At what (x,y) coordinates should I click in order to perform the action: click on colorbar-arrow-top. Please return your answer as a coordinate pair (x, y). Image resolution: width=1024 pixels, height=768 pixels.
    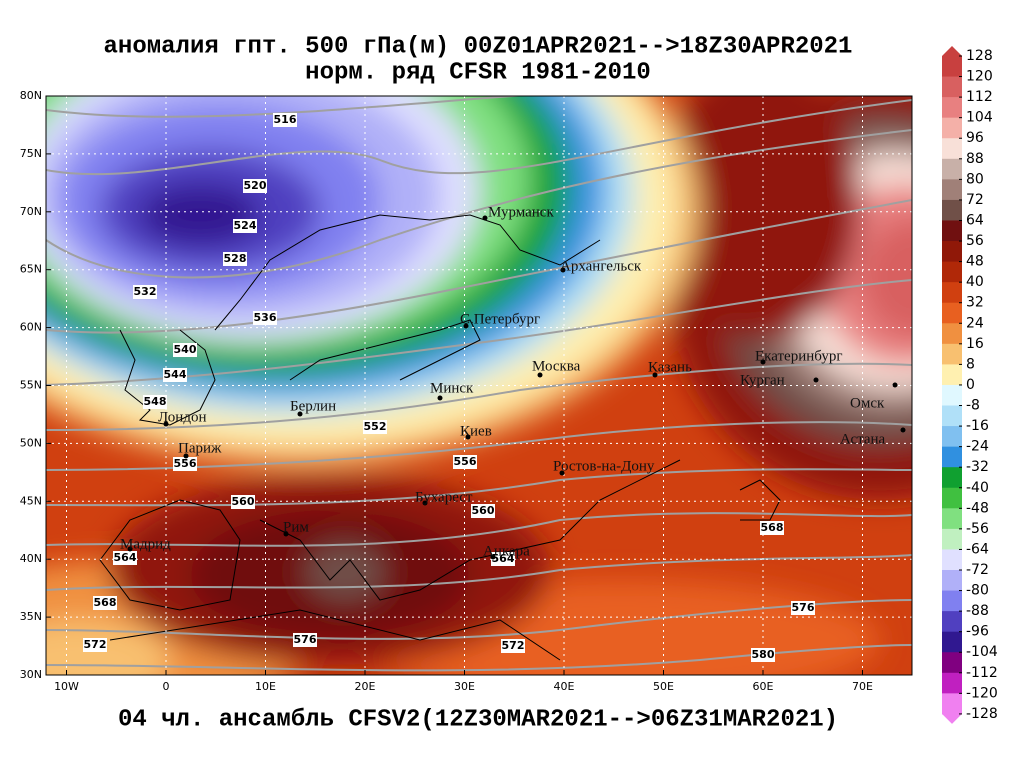
    Looking at the image, I should click on (952, 51).